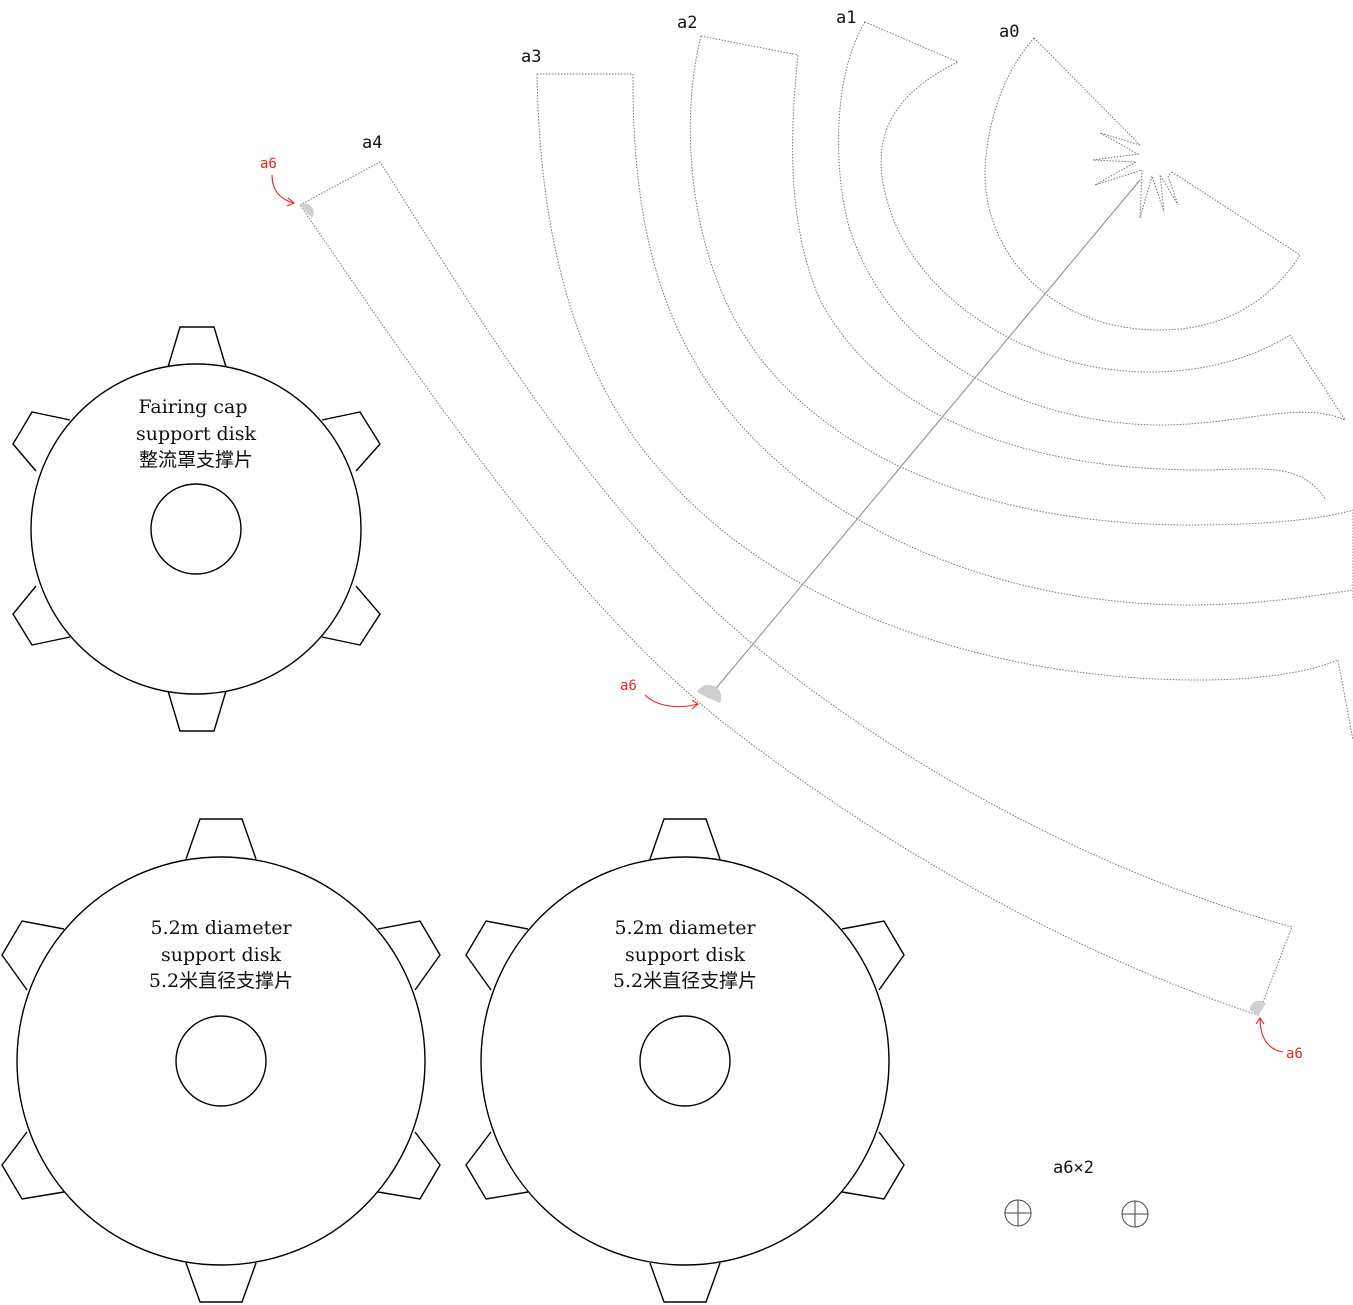 The height and width of the screenshot is (1305, 1353). What do you see at coordinates (1018, 1213) in the screenshot?
I see `small-disk-left` at bounding box center [1018, 1213].